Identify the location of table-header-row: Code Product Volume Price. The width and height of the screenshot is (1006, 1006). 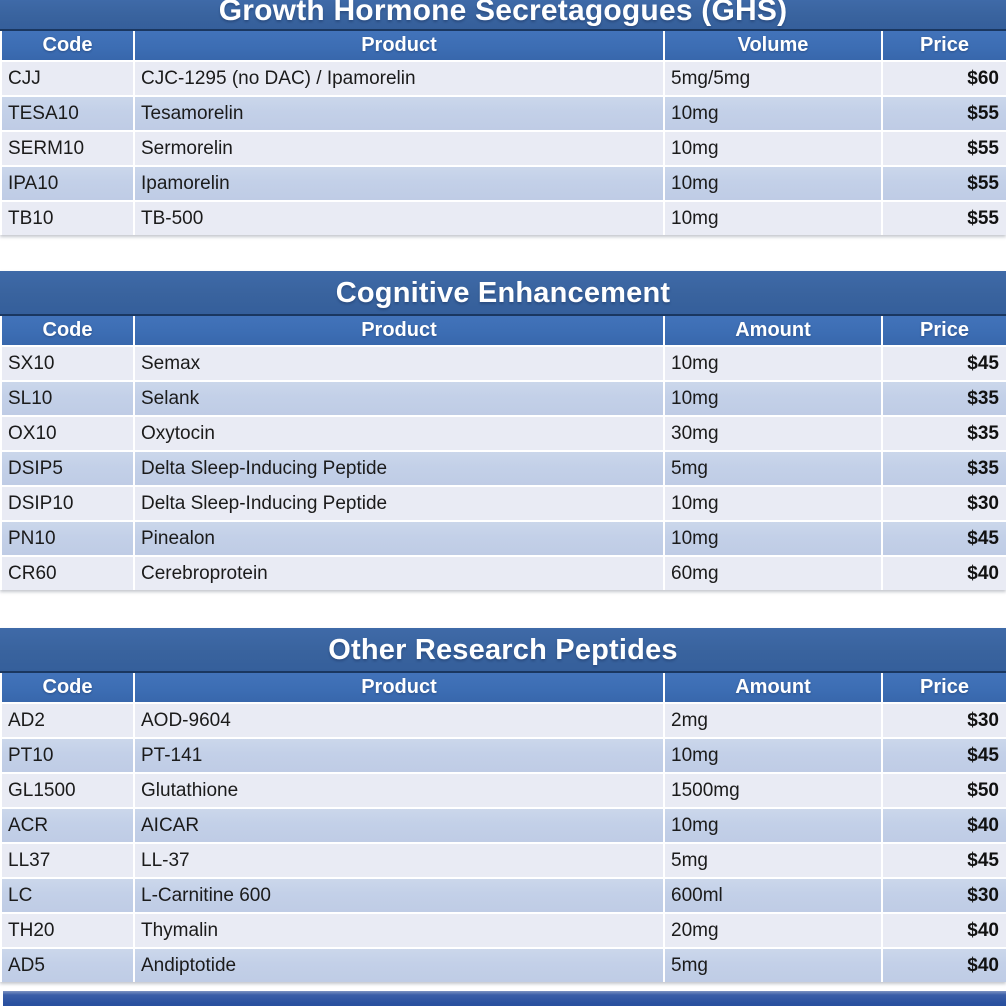
(503, 45).